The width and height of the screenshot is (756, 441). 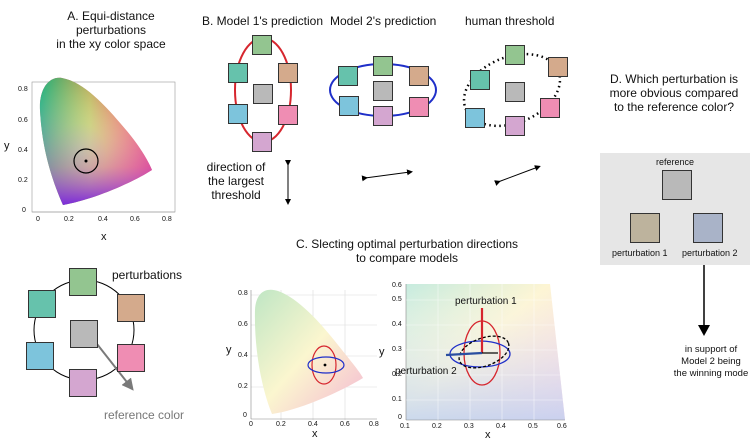 I want to click on m2-square-gray, so click(x=383, y=91).